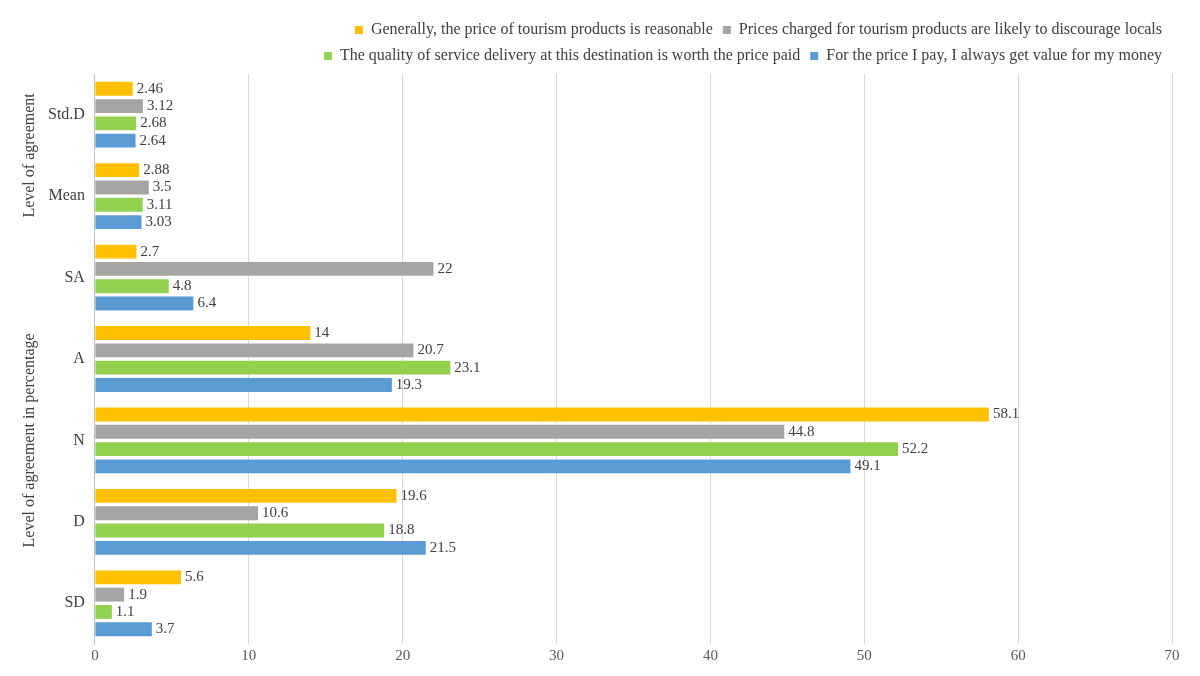 Image resolution: width=1200 pixels, height=676 pixels. What do you see at coordinates (445, 267) in the screenshot?
I see `data-label: 22` at bounding box center [445, 267].